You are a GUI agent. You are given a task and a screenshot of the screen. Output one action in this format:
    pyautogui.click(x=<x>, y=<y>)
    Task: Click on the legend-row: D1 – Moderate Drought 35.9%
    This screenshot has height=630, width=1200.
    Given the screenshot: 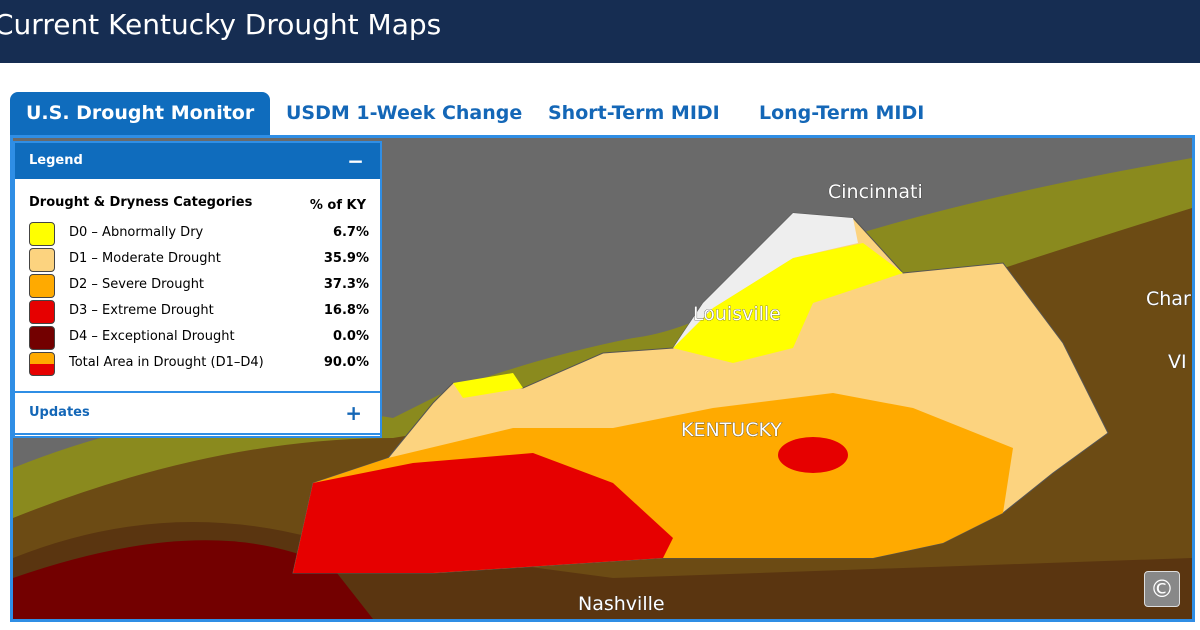 What is the action you would take?
    pyautogui.click(x=199, y=259)
    